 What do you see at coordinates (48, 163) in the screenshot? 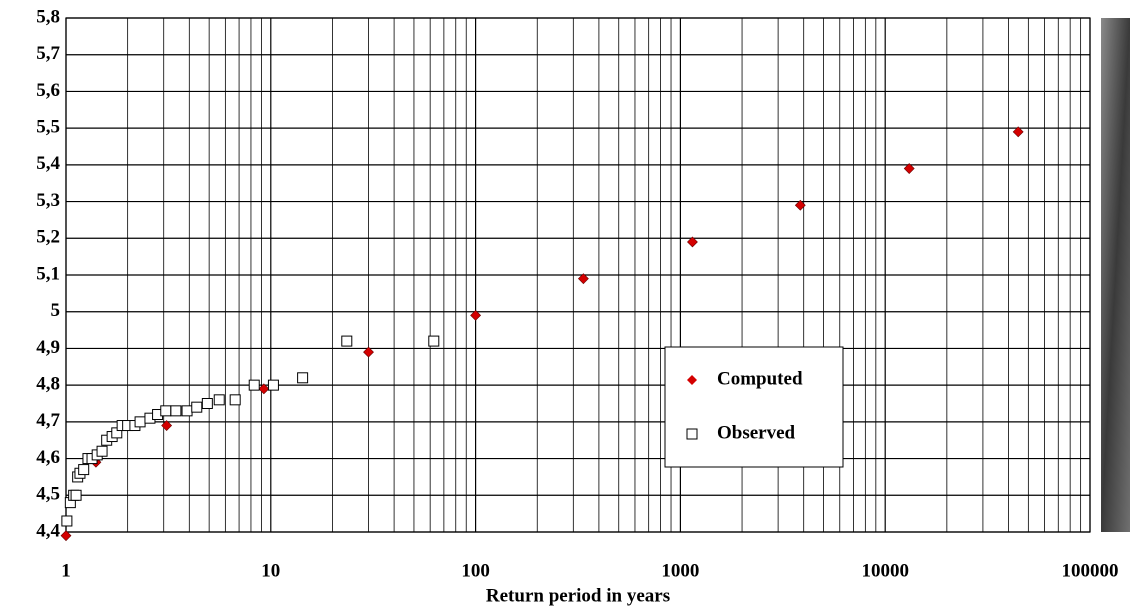
I see `y-tick-label: 5,4` at bounding box center [48, 163].